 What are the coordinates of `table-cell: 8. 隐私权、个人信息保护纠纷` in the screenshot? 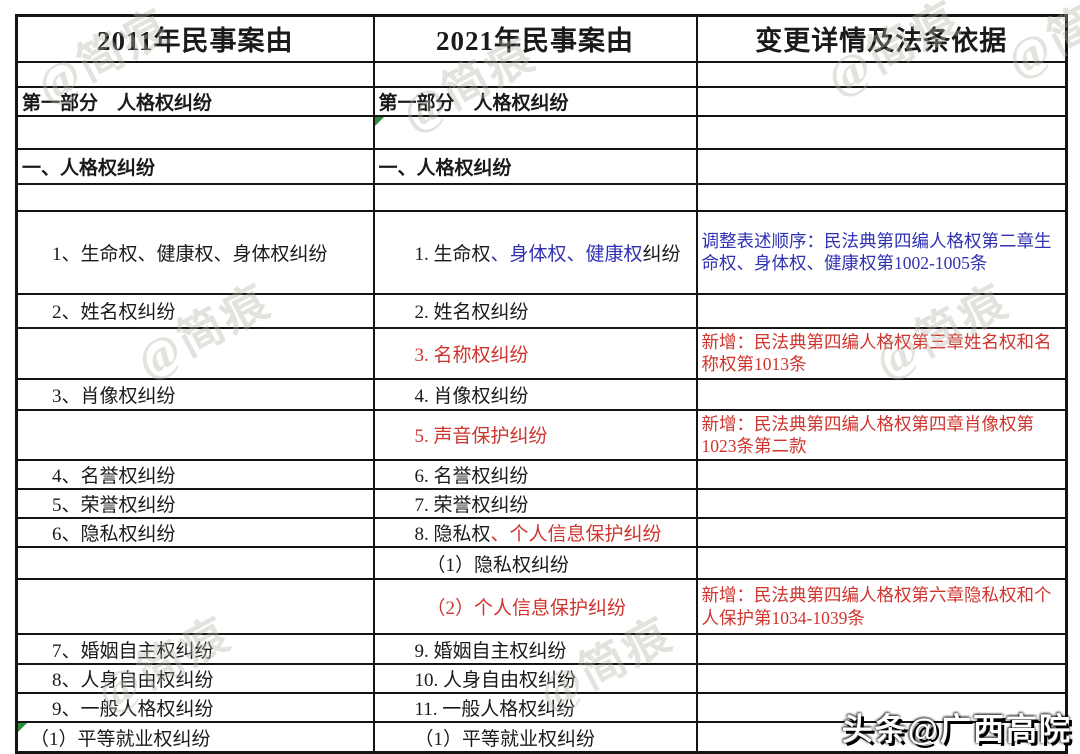 It's located at (535, 533).